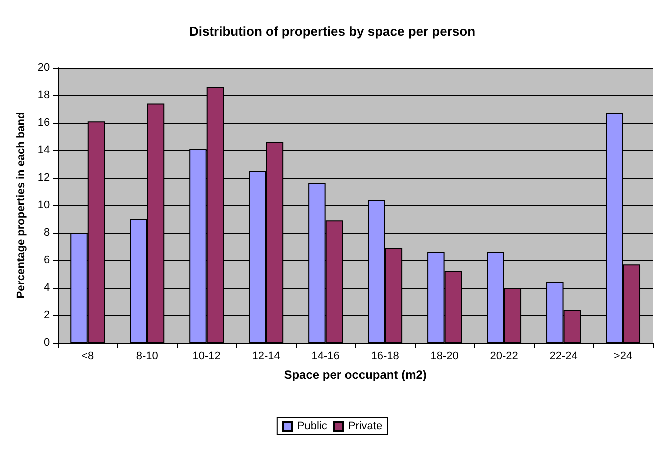 Image resolution: width=665 pixels, height=453 pixels. What do you see at coordinates (564, 356) in the screenshot?
I see `x-tick-label: 22-24` at bounding box center [564, 356].